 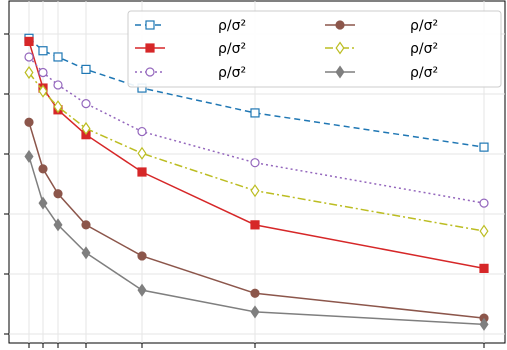 What do you see at coordinates (232, 26) in the screenshot?
I see `legend-label-0: ρ/σ²` at bounding box center [232, 26].